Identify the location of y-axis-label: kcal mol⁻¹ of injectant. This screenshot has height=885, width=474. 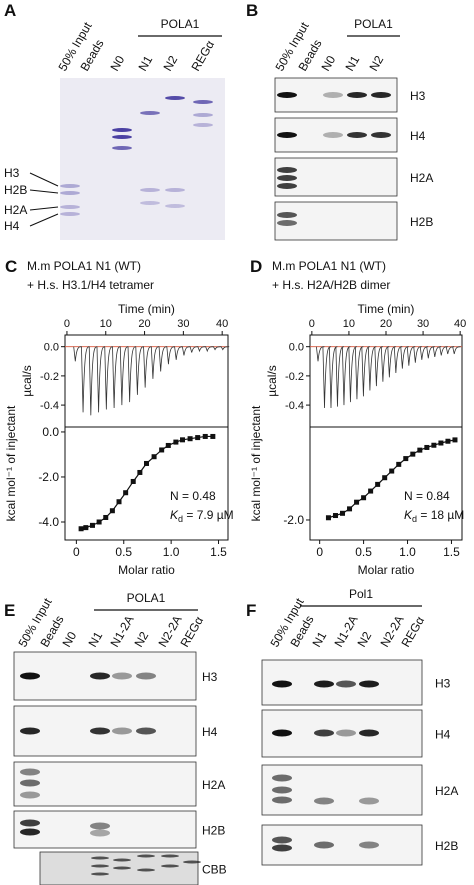
(256, 463).